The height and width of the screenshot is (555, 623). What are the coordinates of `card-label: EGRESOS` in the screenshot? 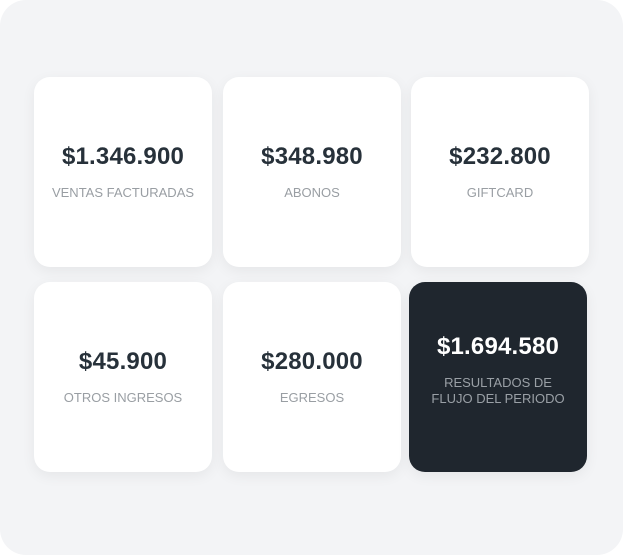 It's located at (312, 397).